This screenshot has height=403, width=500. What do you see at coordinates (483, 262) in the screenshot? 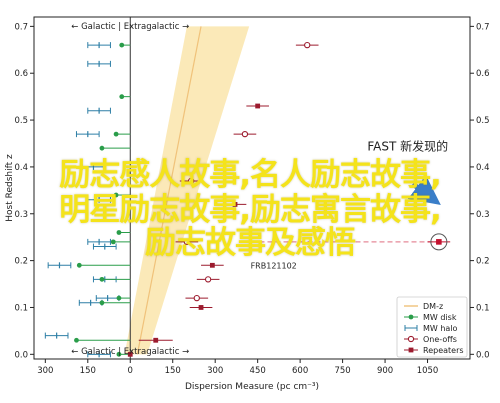
I see `y-tick-label-right: 0.2` at bounding box center [483, 262].